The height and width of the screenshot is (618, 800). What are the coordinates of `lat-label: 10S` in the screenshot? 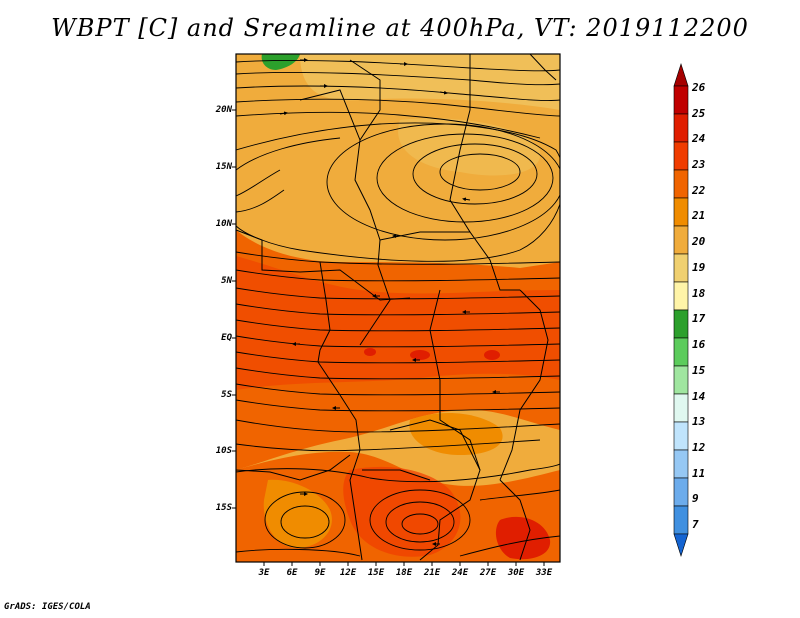 It's located at (223, 451).